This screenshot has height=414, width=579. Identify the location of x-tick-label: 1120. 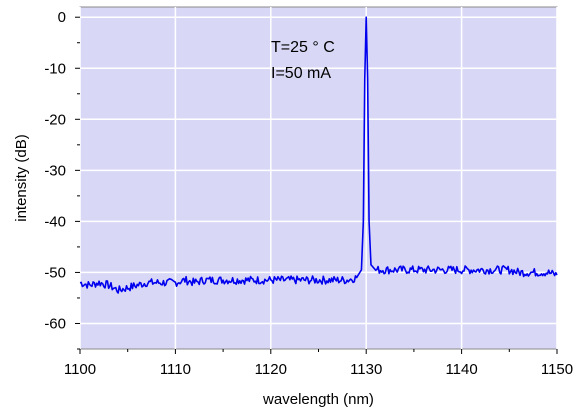
(271, 369).